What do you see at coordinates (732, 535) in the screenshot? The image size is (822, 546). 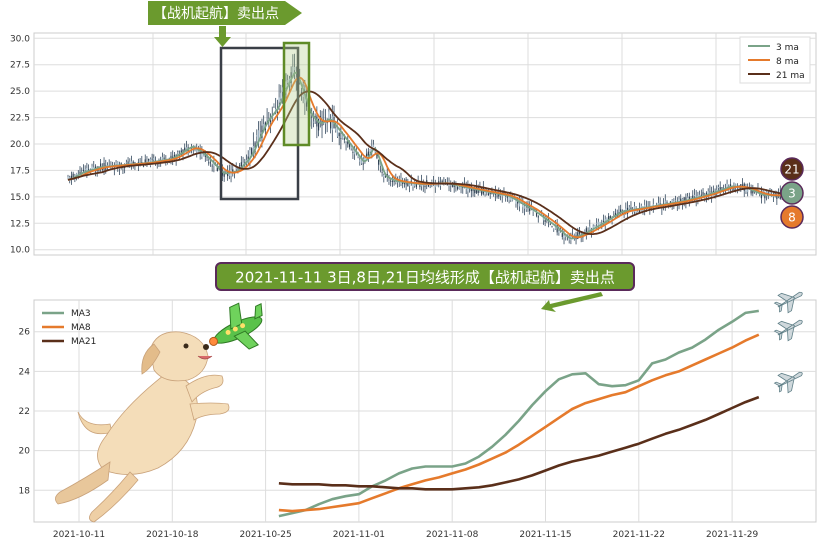 I see `bottom-x-tick-label: 2021-11-29` at bounding box center [732, 535].